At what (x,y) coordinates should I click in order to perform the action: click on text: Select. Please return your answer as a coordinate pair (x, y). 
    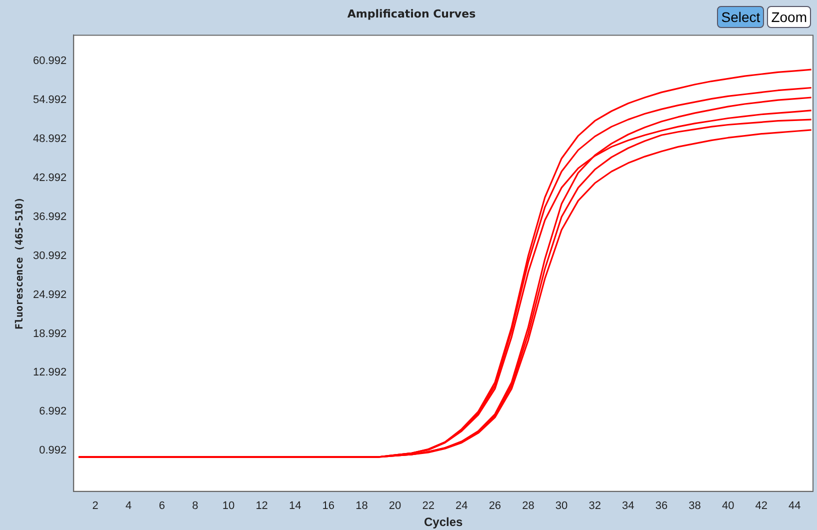
    Looking at the image, I should click on (740, 17).